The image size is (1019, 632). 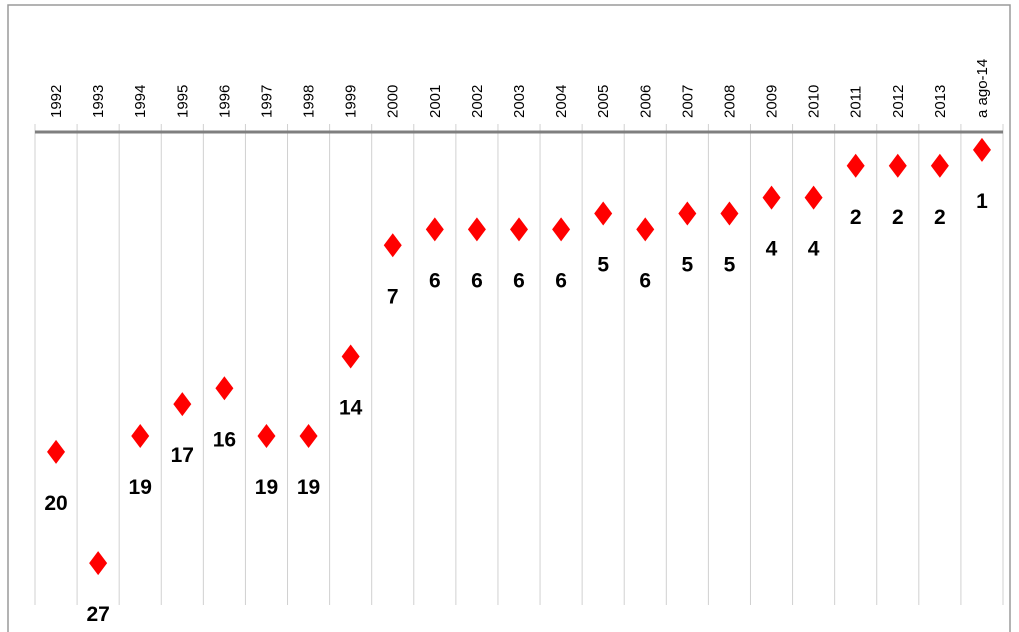 What do you see at coordinates (56, 101) in the screenshot?
I see `x-tick-label: 1992` at bounding box center [56, 101].